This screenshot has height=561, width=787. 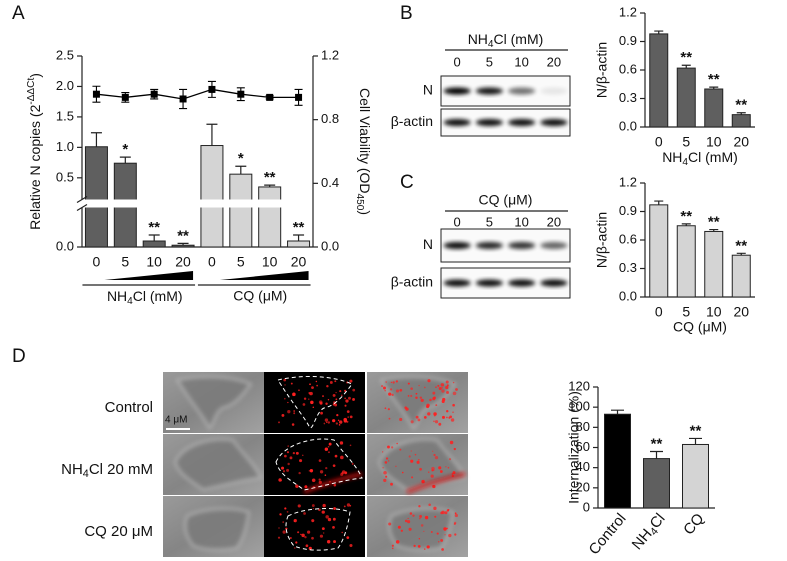 I want to click on y-tick-label: 0.6, so click(x=628, y=238).